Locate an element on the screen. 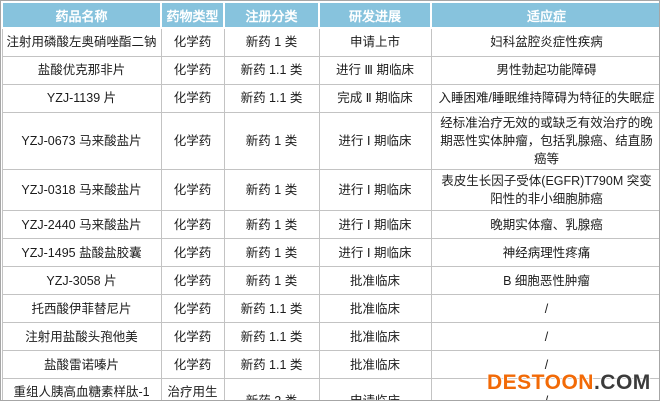 Image resolution: width=660 pixels, height=401 pixels. table-row: 托西酸伊菲替尼片 化学药 新药 1.1 类 批准临床 / is located at coordinates (330, 309).